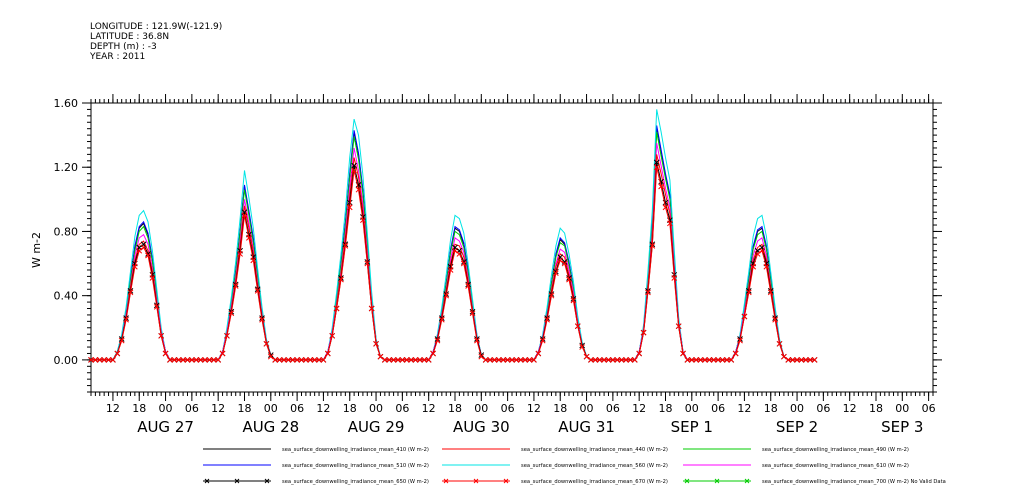  I want to click on longitude-text: LONGITUDE : 121.9W(-121.9), so click(156, 27).